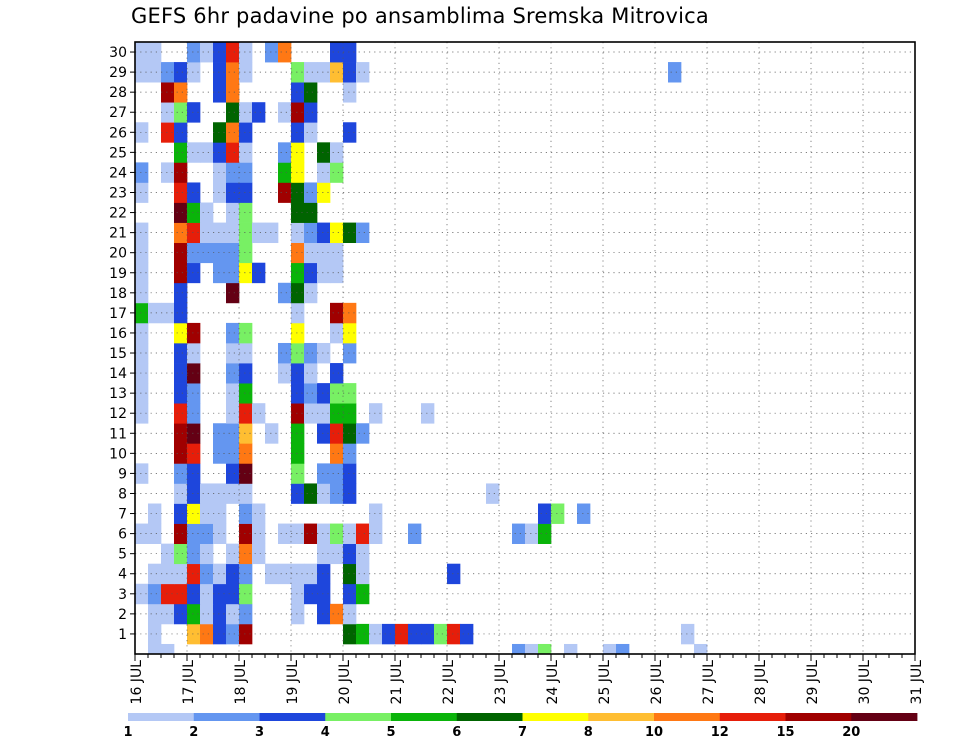 This screenshot has width=960, height=742. What do you see at coordinates (456, 732) in the screenshot?
I see `colorbar-label: 6` at bounding box center [456, 732].